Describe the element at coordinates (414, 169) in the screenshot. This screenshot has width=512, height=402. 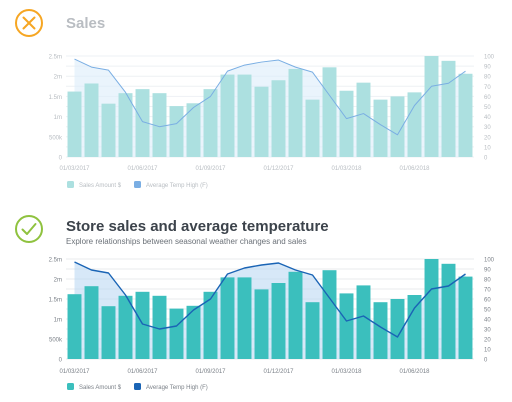
I see `x-tick-label: 01/06/2018` at that location.